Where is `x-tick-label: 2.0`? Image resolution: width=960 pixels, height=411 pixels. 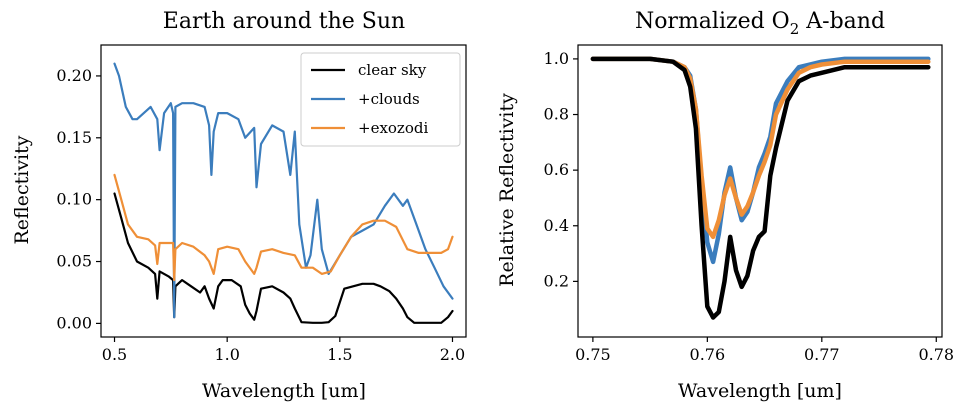 x-tick-label: 2.0 is located at coordinates (452, 354).